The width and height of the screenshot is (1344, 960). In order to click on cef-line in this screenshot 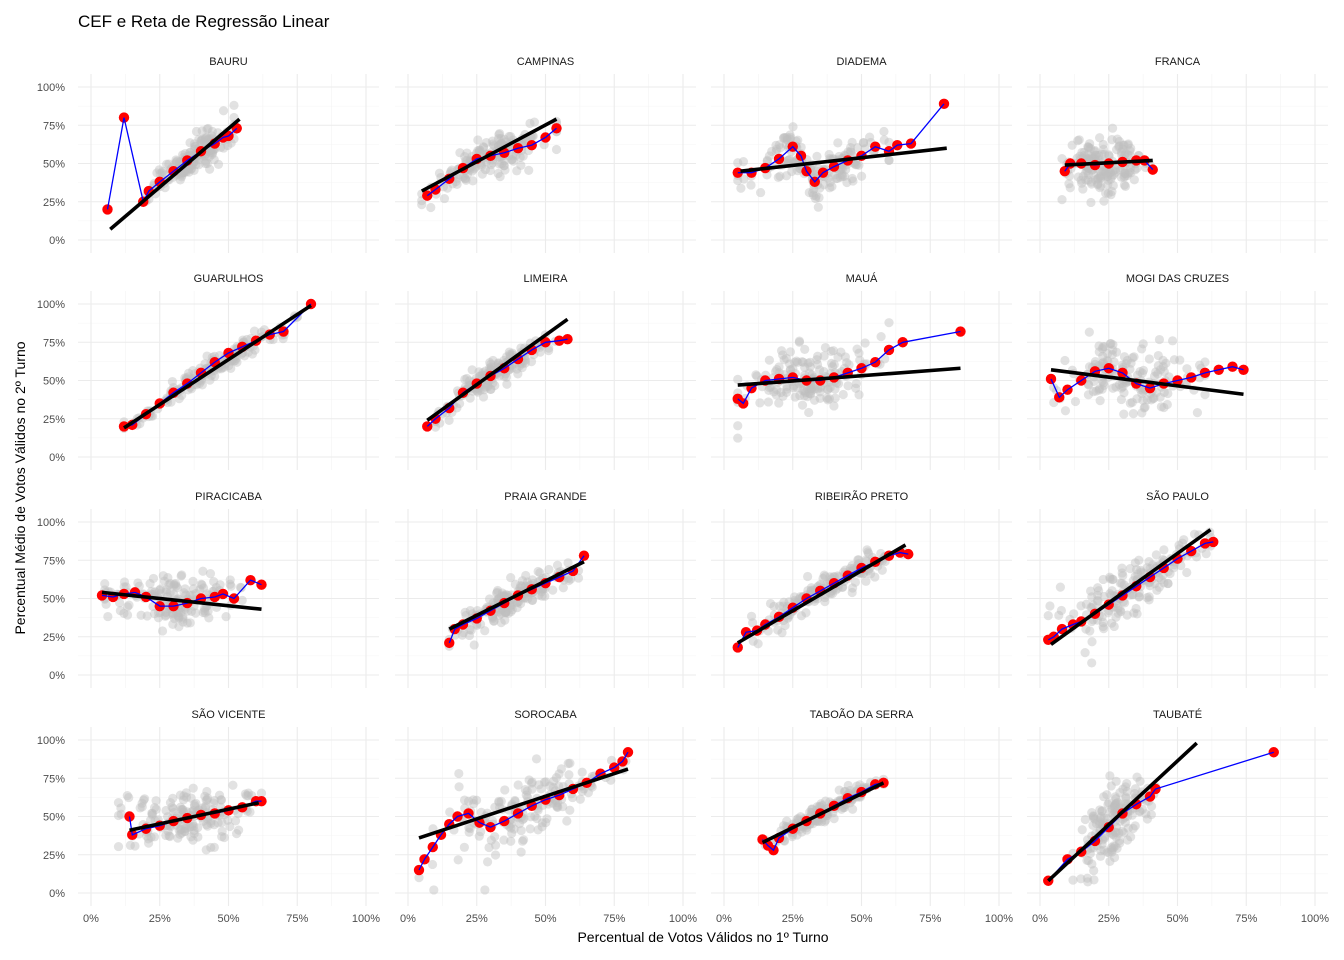, I will do `click(497, 382)`.